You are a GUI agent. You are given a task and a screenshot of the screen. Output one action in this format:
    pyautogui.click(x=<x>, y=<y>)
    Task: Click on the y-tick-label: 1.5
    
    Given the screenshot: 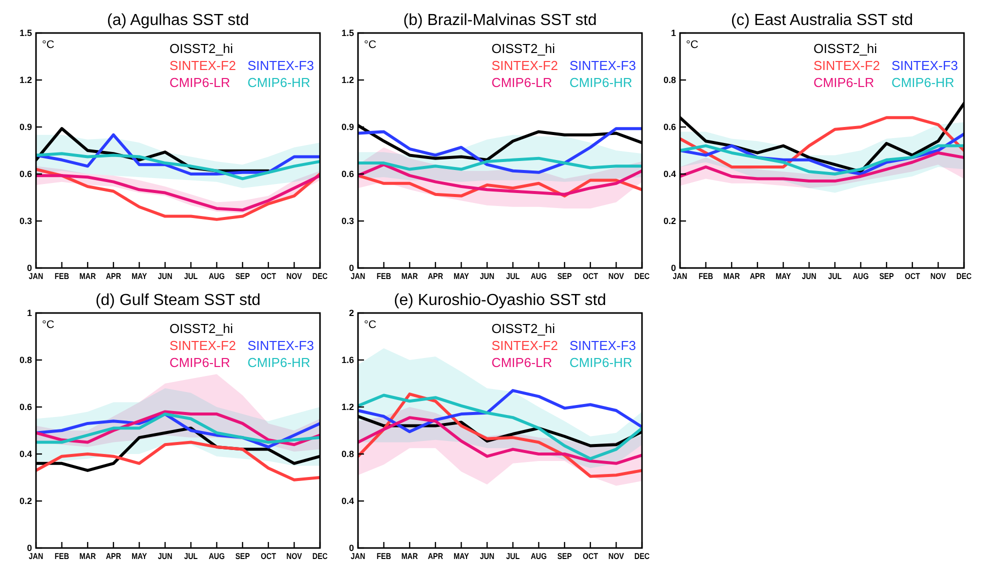 What is the action you would take?
    pyautogui.click(x=25, y=33)
    